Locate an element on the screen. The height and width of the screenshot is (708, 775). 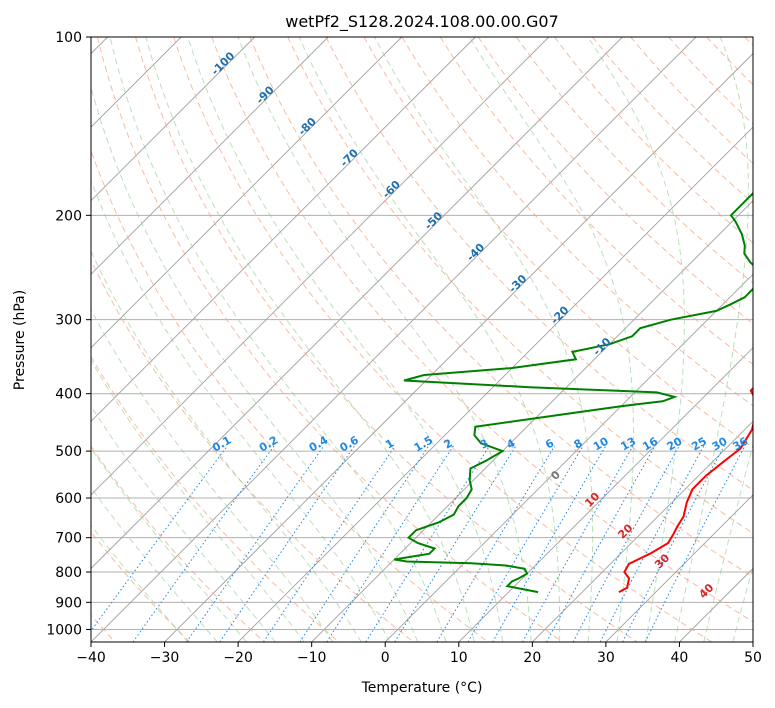
moist-adiabat-label: 30 is located at coordinates (662, 561).